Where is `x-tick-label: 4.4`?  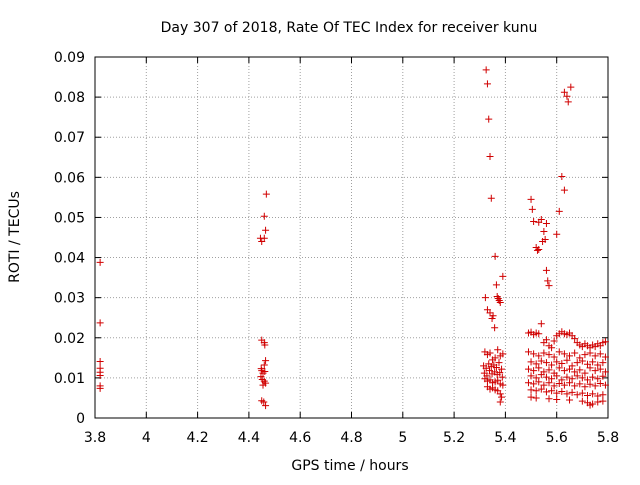 x-tick-label: 4.4 is located at coordinates (249, 438).